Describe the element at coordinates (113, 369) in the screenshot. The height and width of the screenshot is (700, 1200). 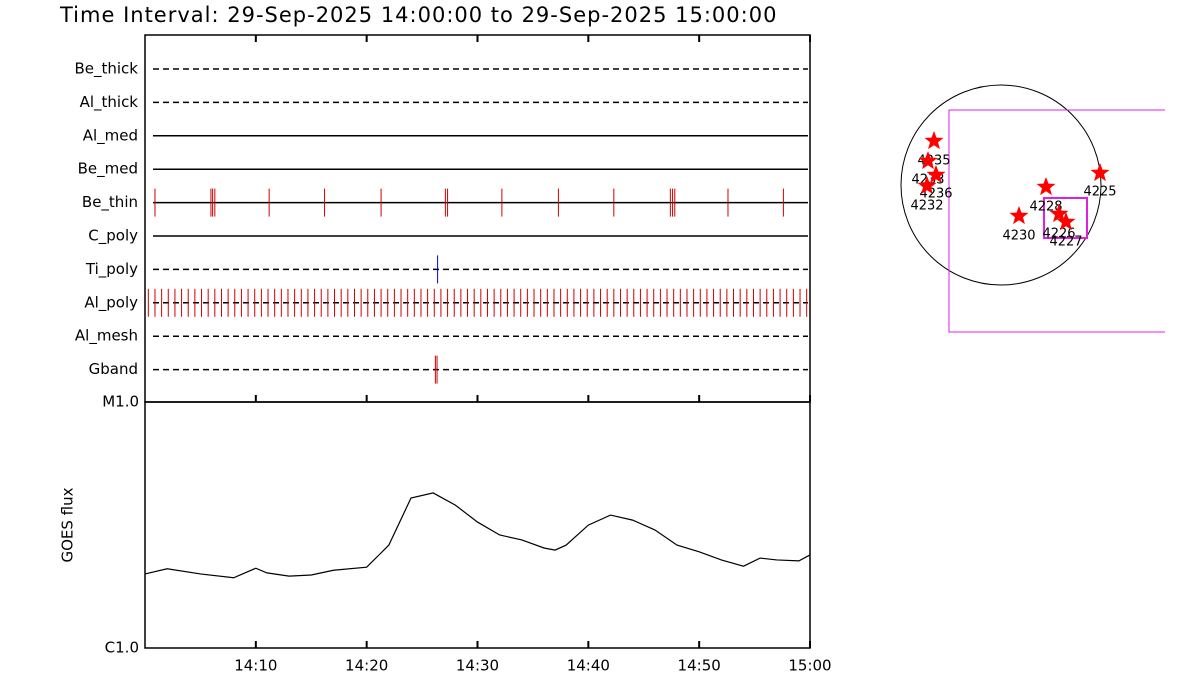
I see `channel-label: Gband` at that location.